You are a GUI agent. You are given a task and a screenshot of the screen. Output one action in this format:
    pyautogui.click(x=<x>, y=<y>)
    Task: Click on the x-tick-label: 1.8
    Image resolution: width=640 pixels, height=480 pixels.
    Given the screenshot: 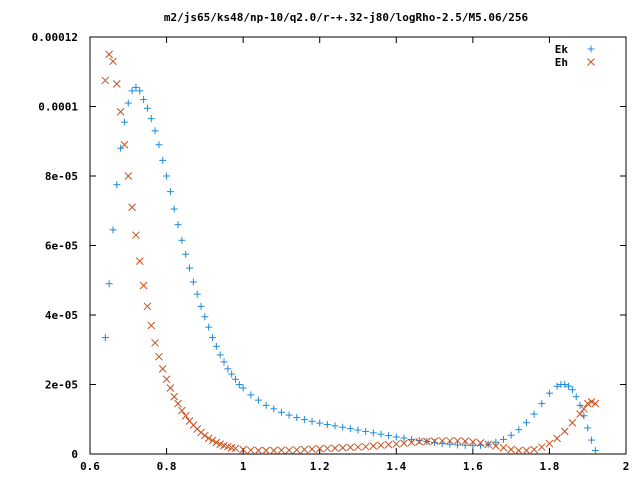 What is the action you would take?
    pyautogui.click(x=549, y=466)
    